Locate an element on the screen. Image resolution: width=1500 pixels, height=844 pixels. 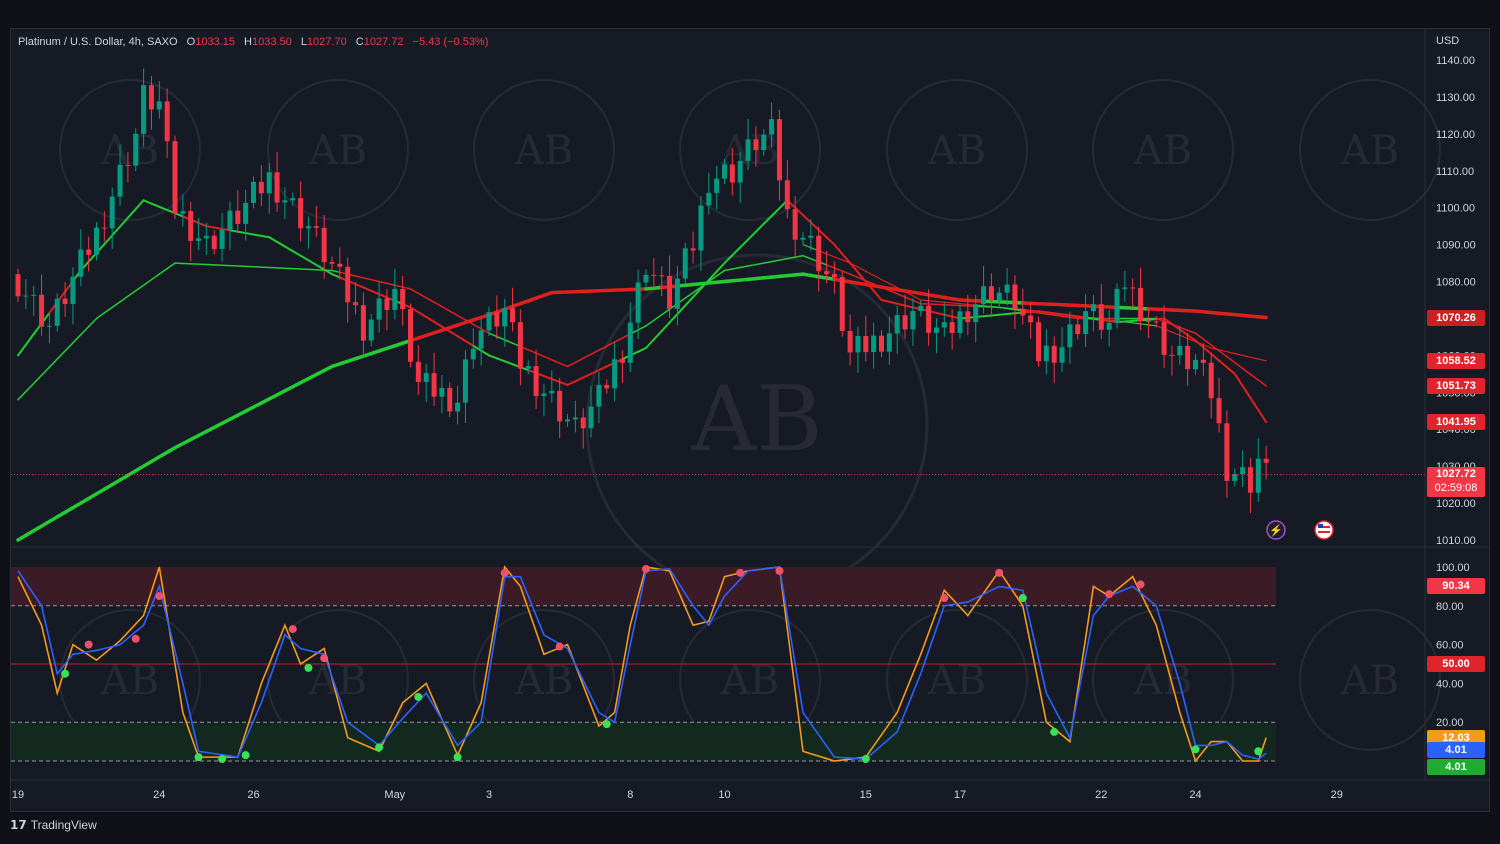
osc-tick-label: 60.00 is located at coordinates (1450, 646).